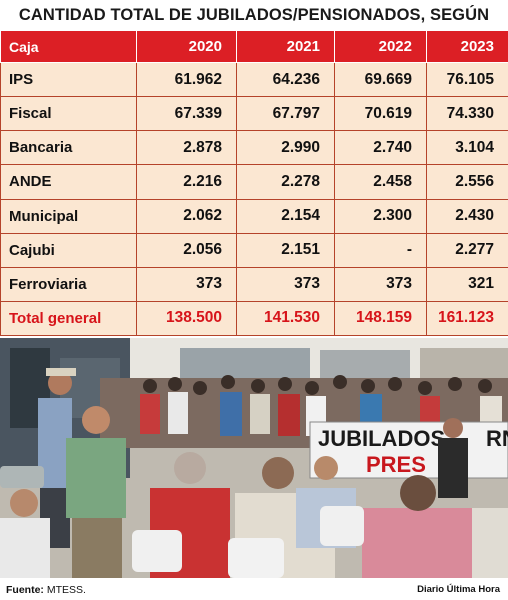 The image size is (508, 600). What do you see at coordinates (186, 250) in the screenshot?
I see `table-cell: 2.056` at bounding box center [186, 250].